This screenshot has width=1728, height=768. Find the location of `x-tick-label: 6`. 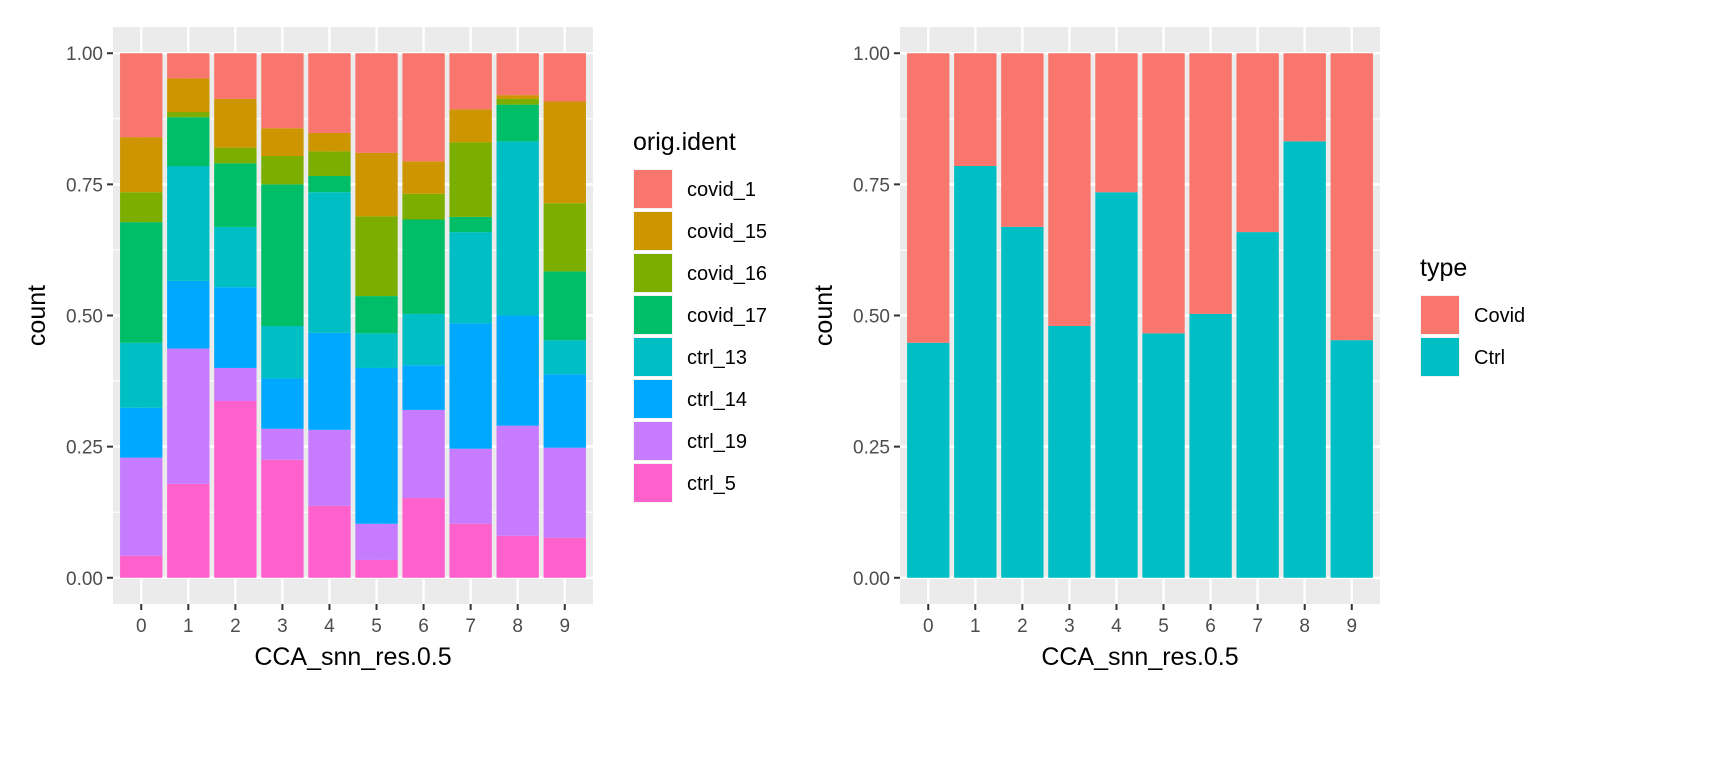

x-tick-label: 6 is located at coordinates (1210, 626).